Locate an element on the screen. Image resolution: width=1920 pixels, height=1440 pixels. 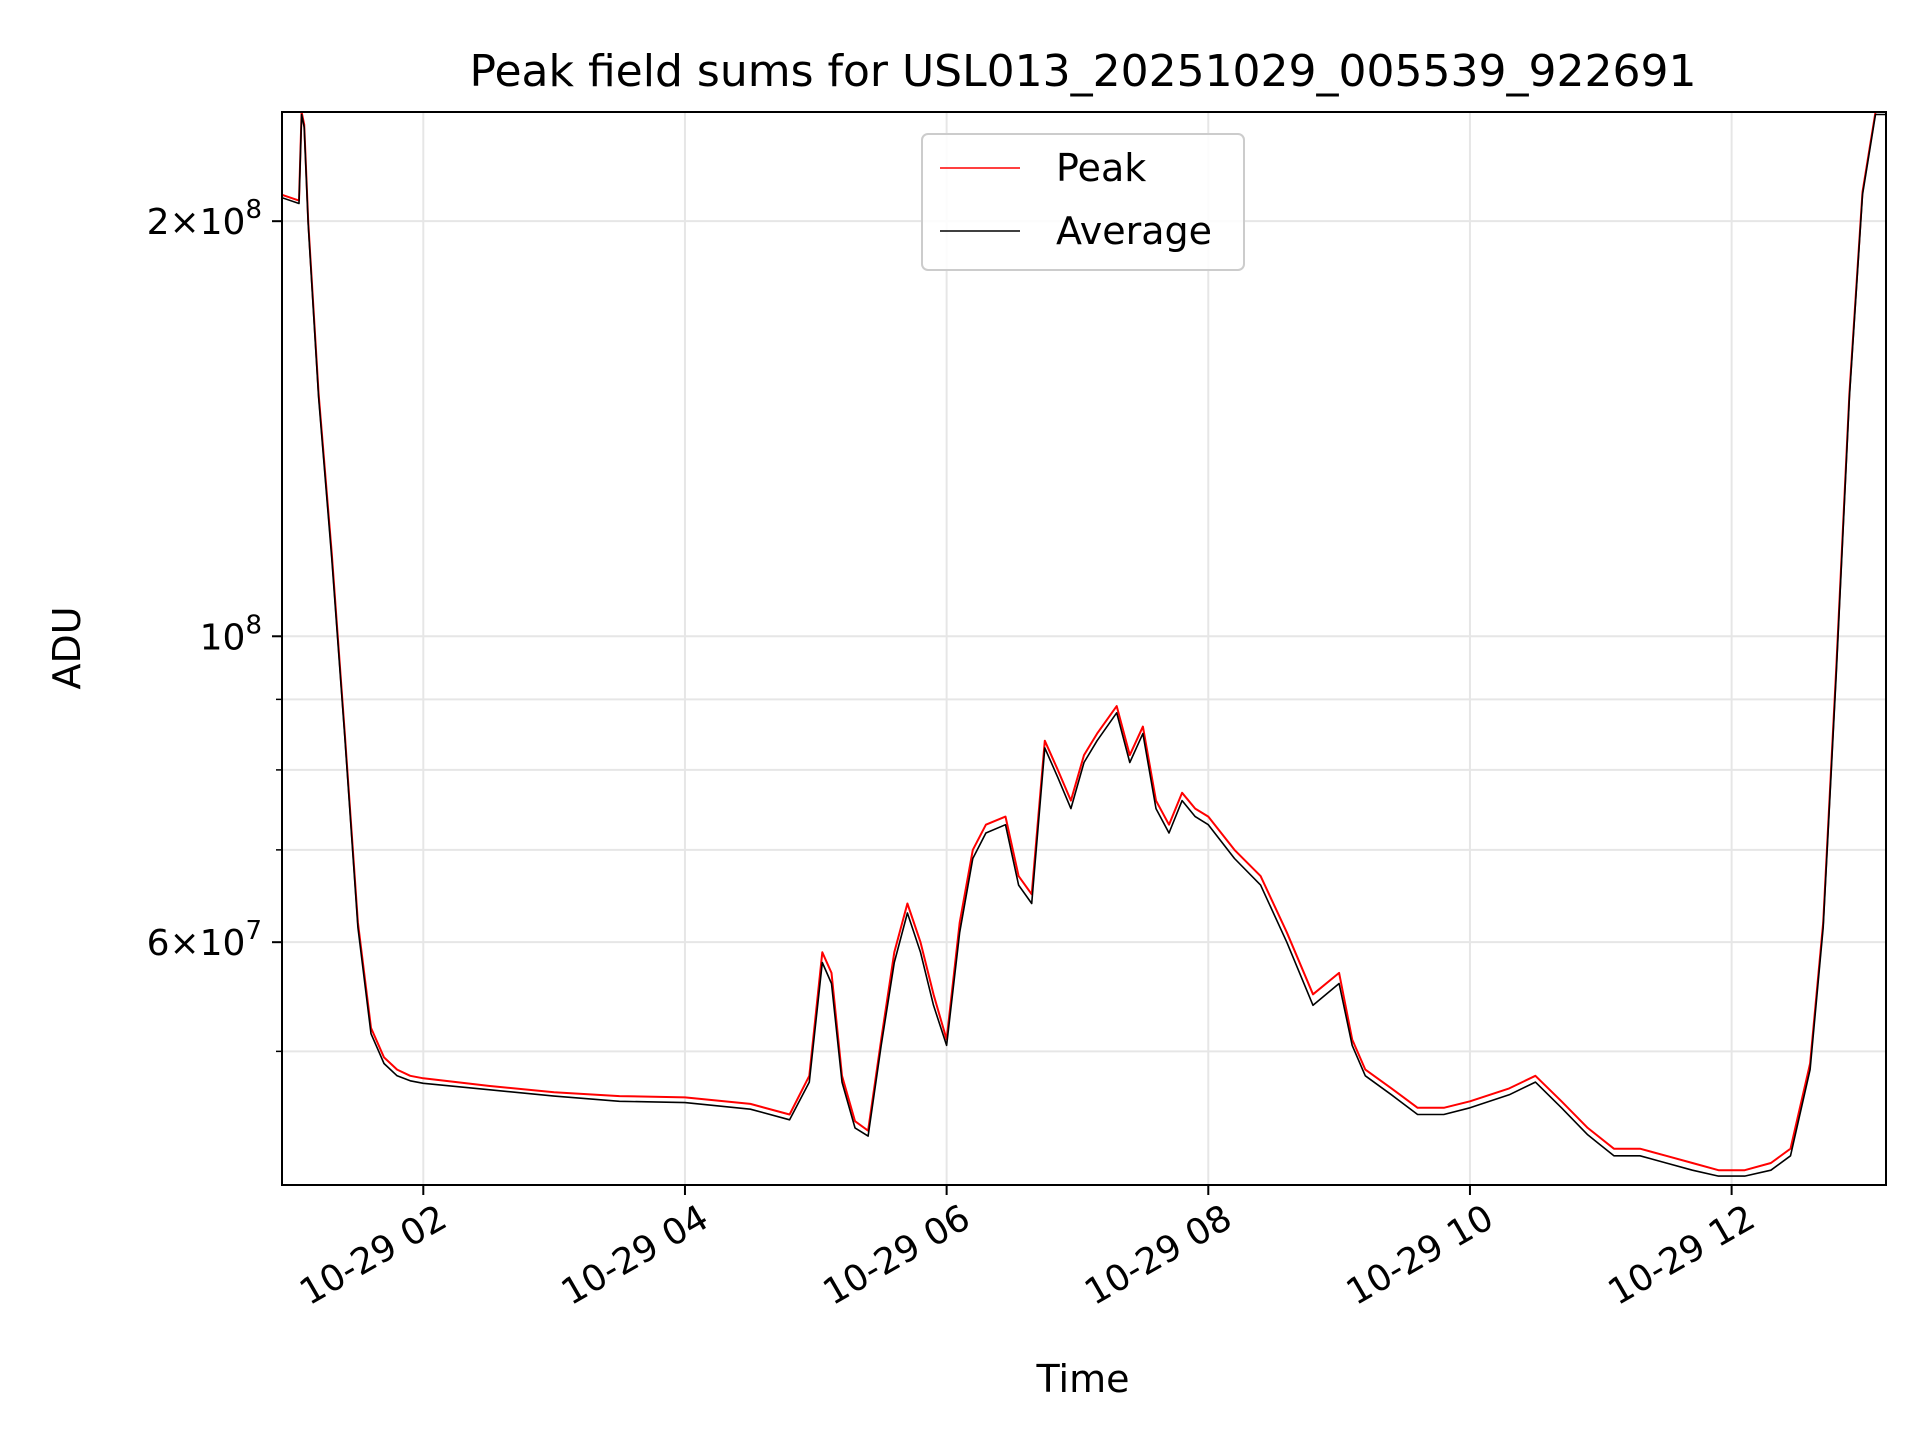
legend: Peak Average is located at coordinates (1083, 202).